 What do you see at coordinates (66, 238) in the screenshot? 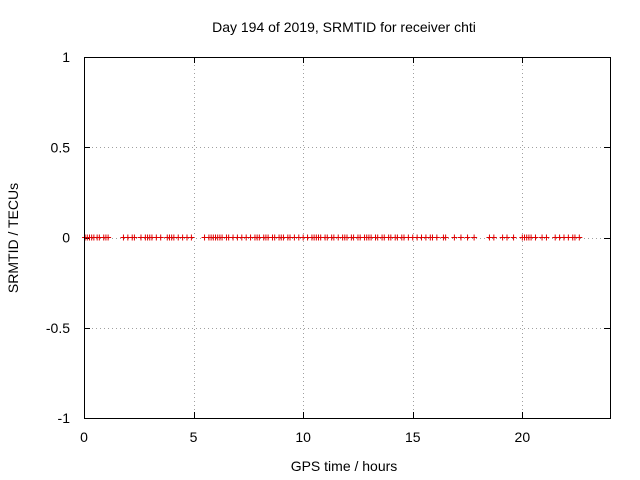
I see `y-tick-label: 0` at bounding box center [66, 238].